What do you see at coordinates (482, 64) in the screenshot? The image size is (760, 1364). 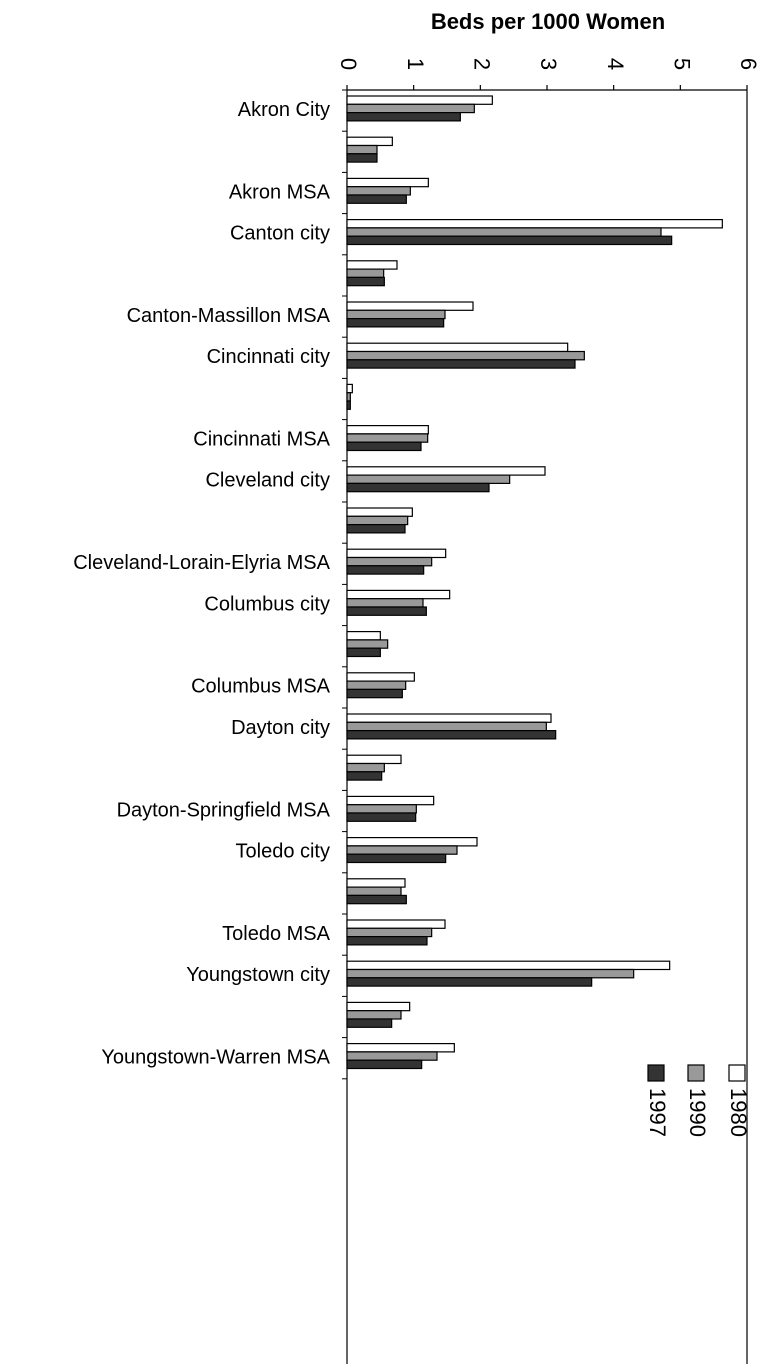 I see `x-tick-label: 2` at bounding box center [482, 64].